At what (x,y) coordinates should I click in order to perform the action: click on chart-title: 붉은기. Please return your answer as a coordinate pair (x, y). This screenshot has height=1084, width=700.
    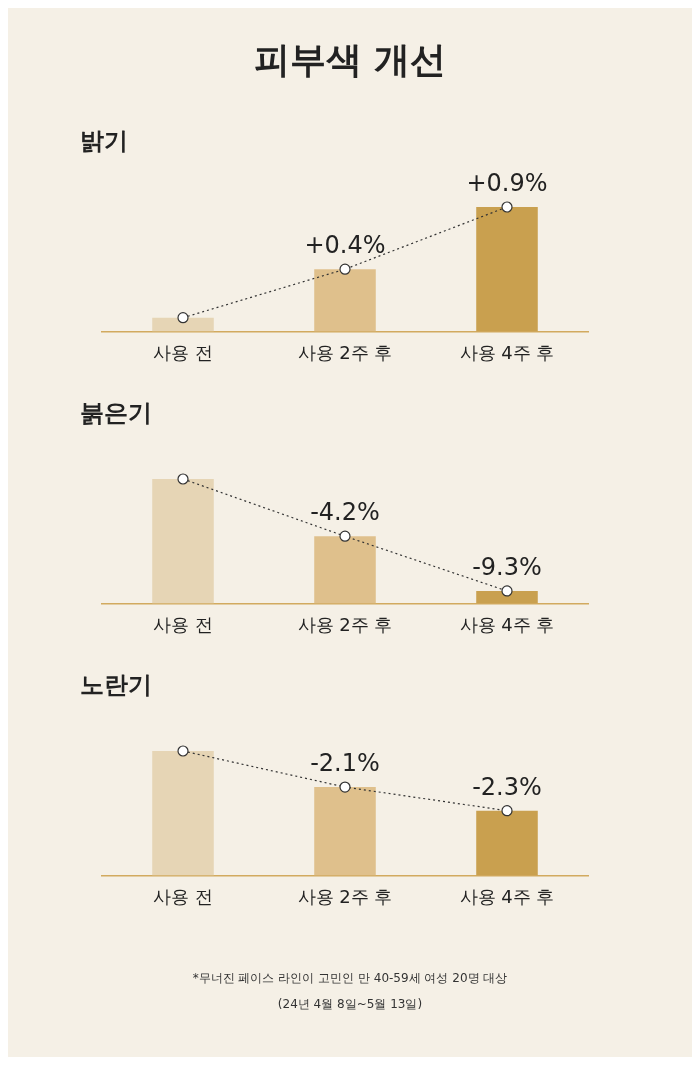
    Looking at the image, I should click on (116, 413).